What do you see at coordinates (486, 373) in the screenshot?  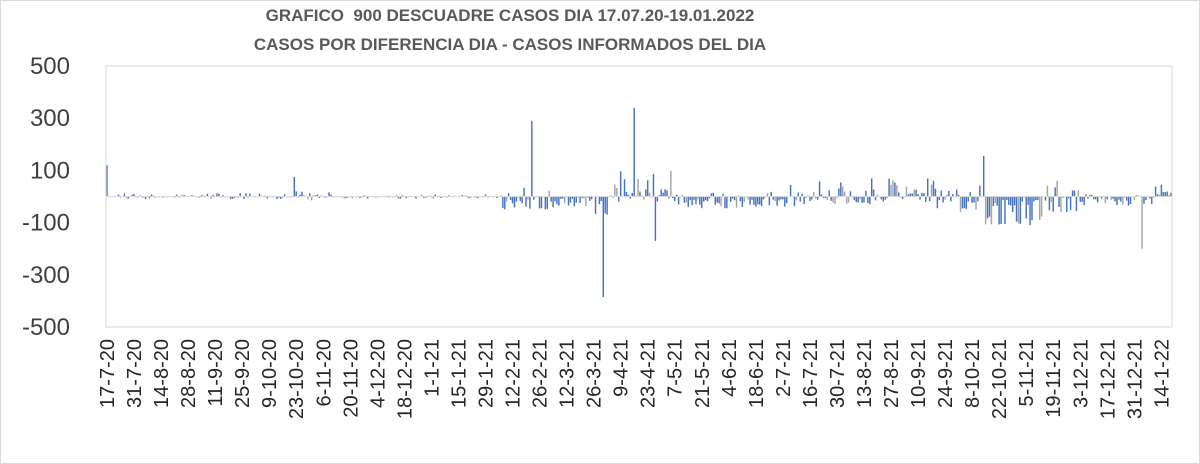 I see `x-tick-label: 29-1-21` at bounding box center [486, 373].